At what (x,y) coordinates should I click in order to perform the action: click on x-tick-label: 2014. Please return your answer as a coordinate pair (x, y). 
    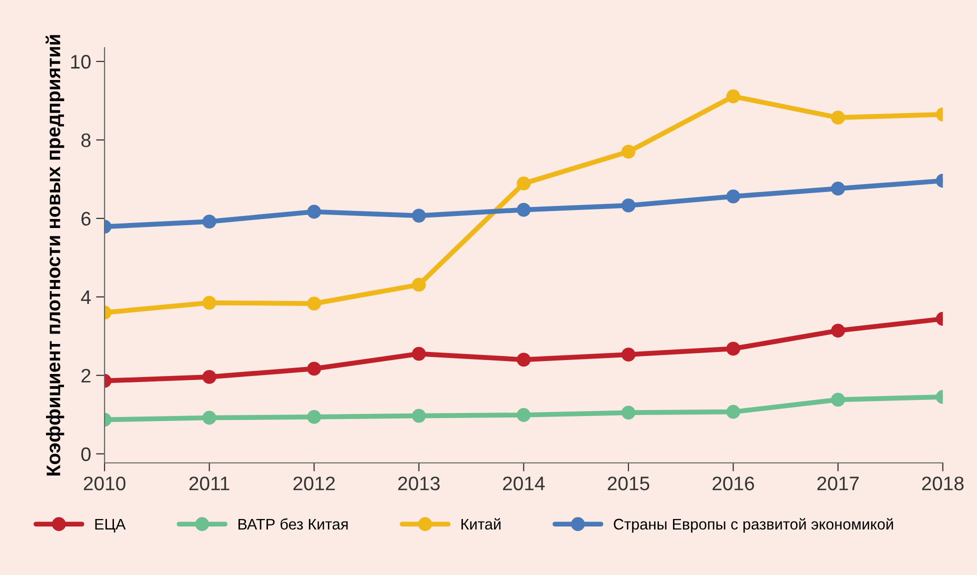
    Looking at the image, I should click on (524, 483).